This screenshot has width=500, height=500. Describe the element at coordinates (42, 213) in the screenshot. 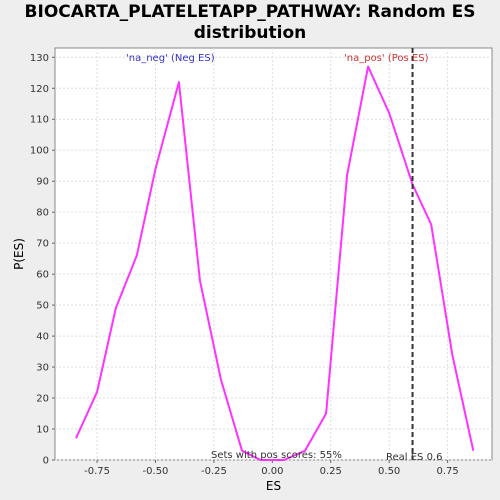

I see `y-tick-label: 80` at that location.